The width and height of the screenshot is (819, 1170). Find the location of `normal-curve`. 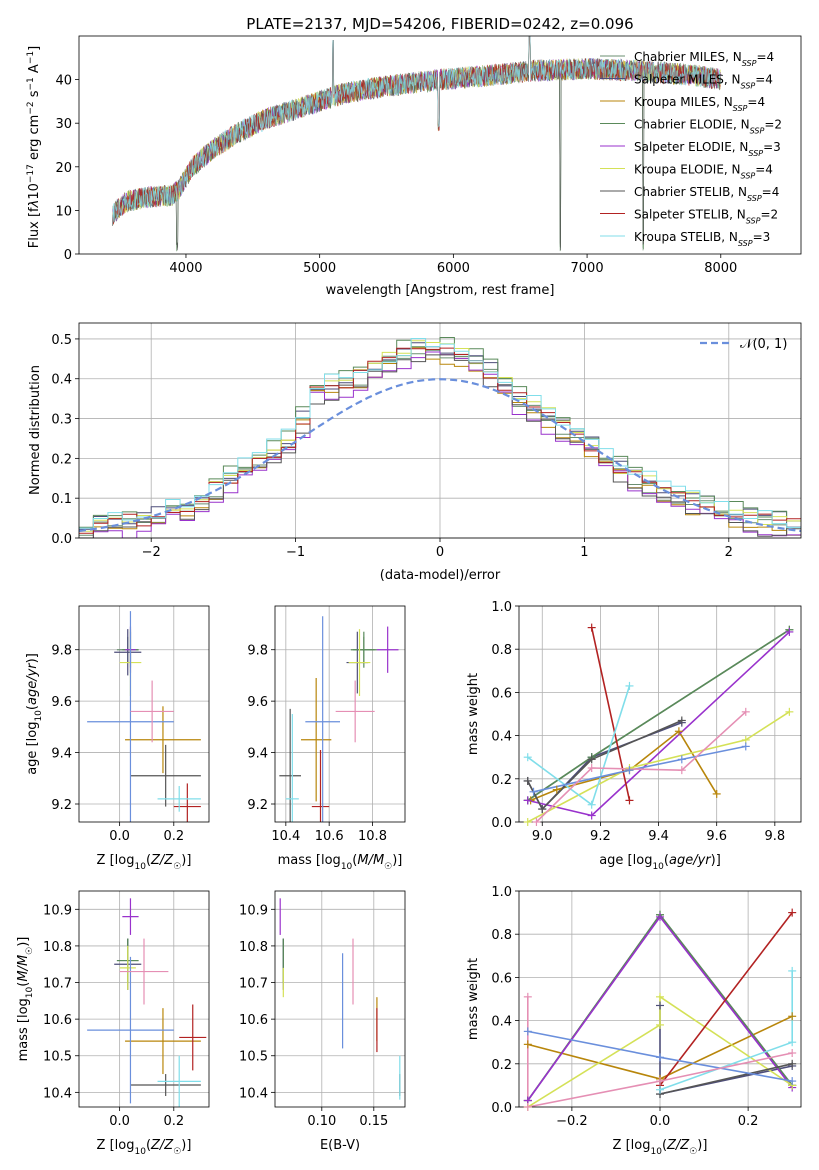

normal-curve is located at coordinates (440, 455).